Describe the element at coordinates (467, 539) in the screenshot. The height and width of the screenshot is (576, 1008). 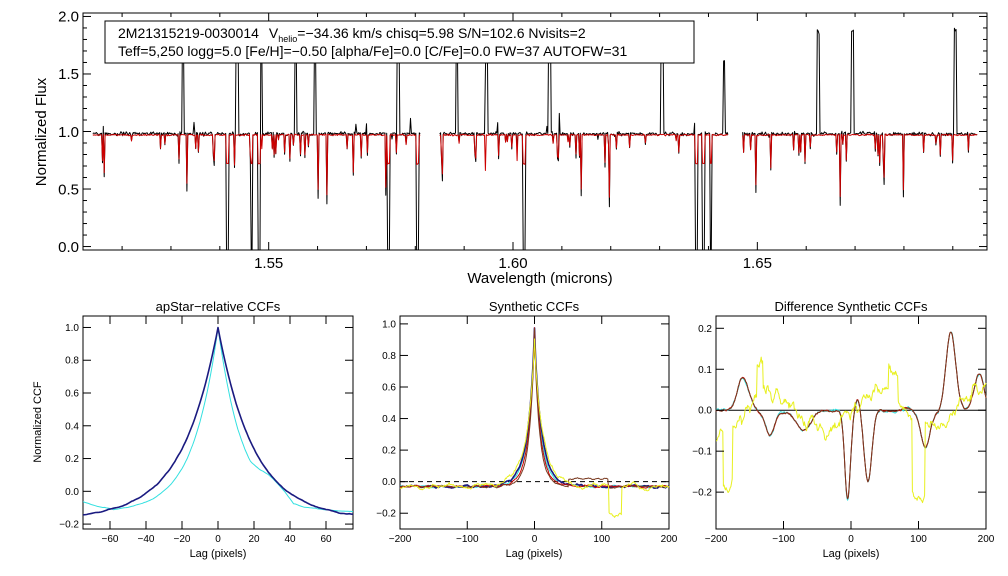
I see `ccf2-xtick-label: −100` at that location.